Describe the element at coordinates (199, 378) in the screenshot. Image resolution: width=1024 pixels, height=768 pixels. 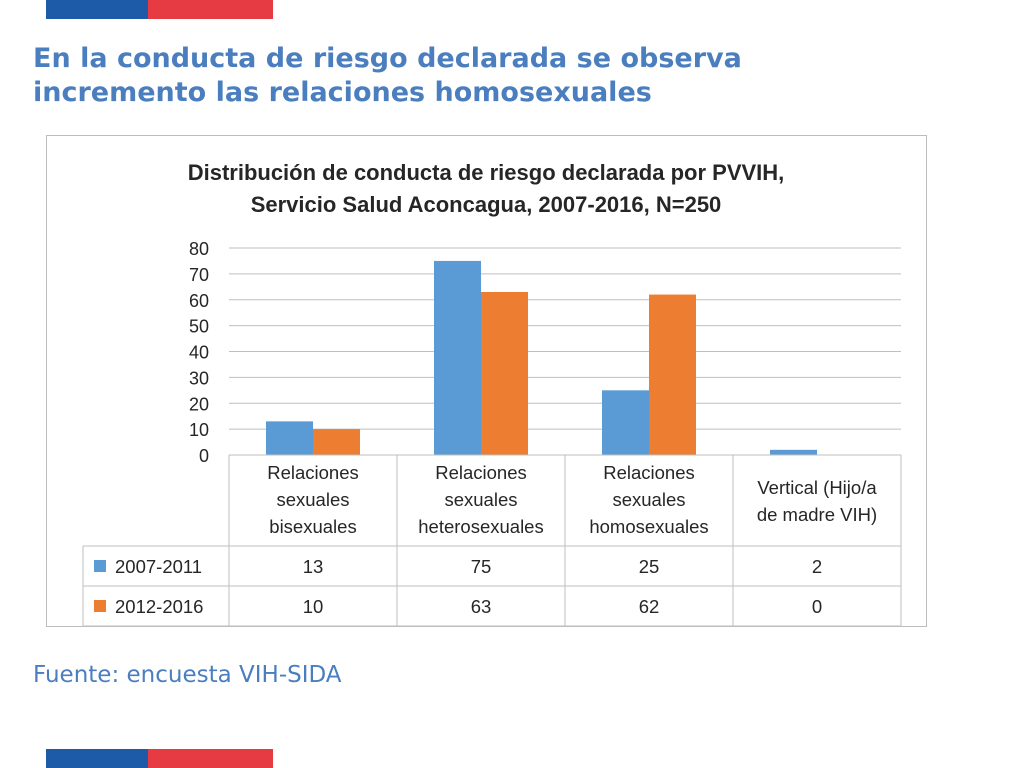
I see `y-tick-label: 30` at that location.